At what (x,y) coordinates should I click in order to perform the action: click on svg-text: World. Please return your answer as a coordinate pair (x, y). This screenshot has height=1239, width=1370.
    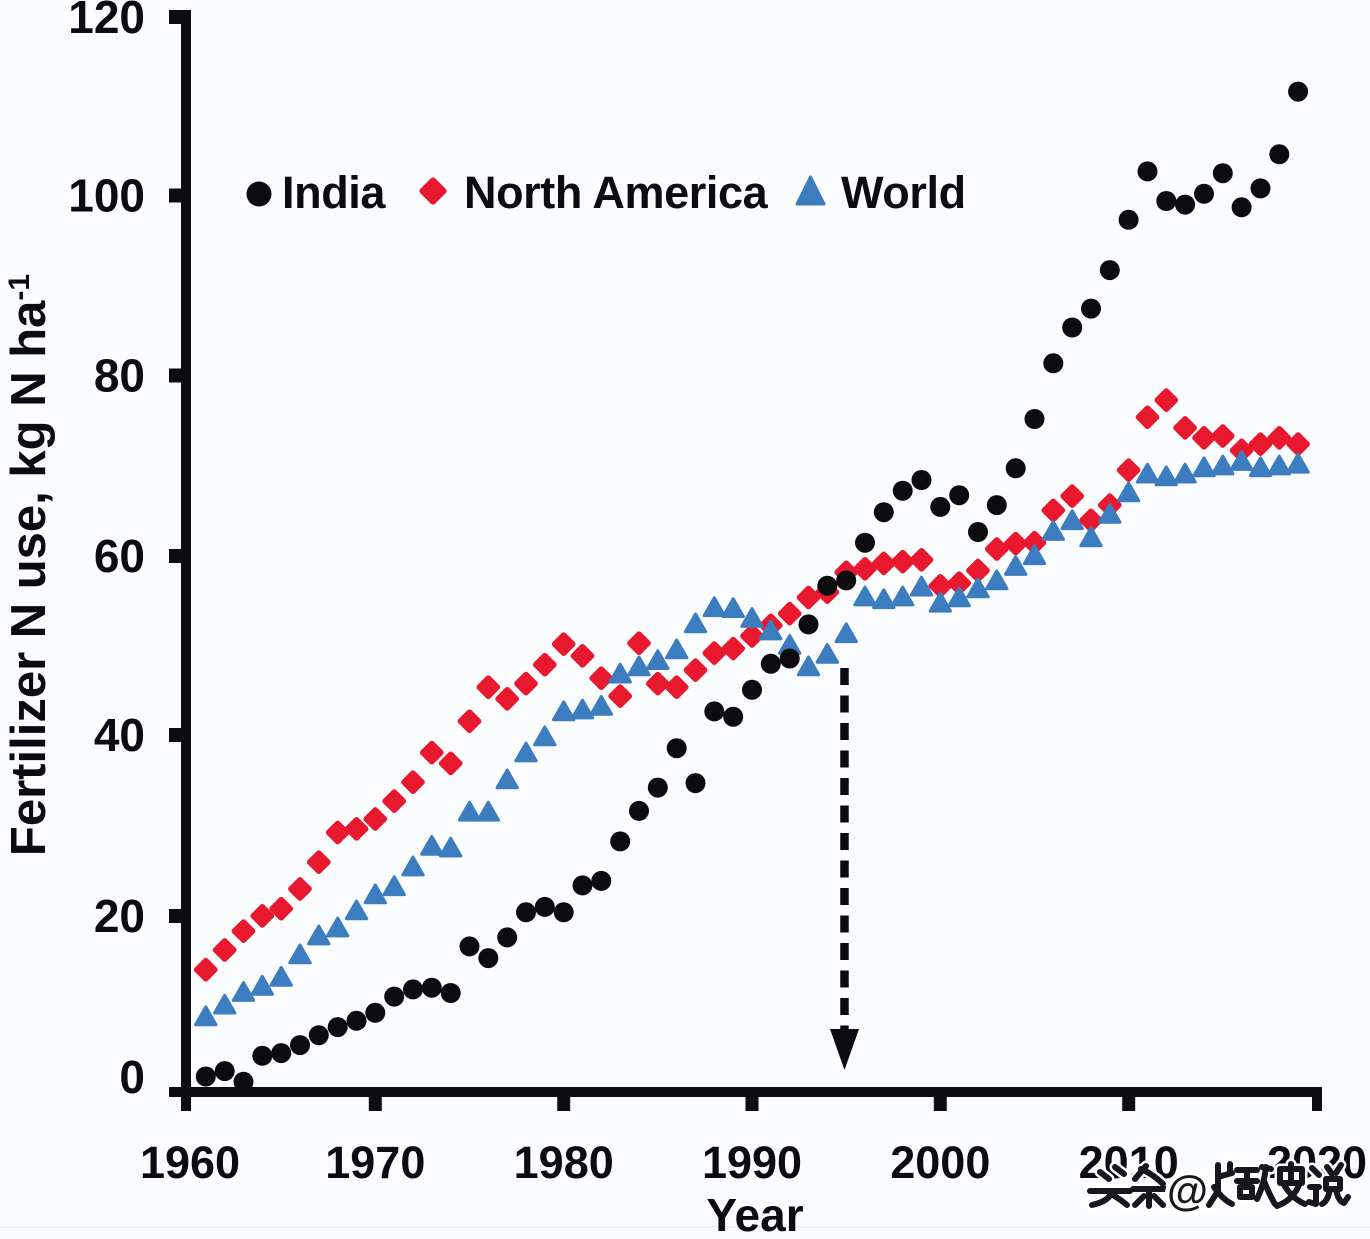
    Looking at the image, I should click on (903, 192).